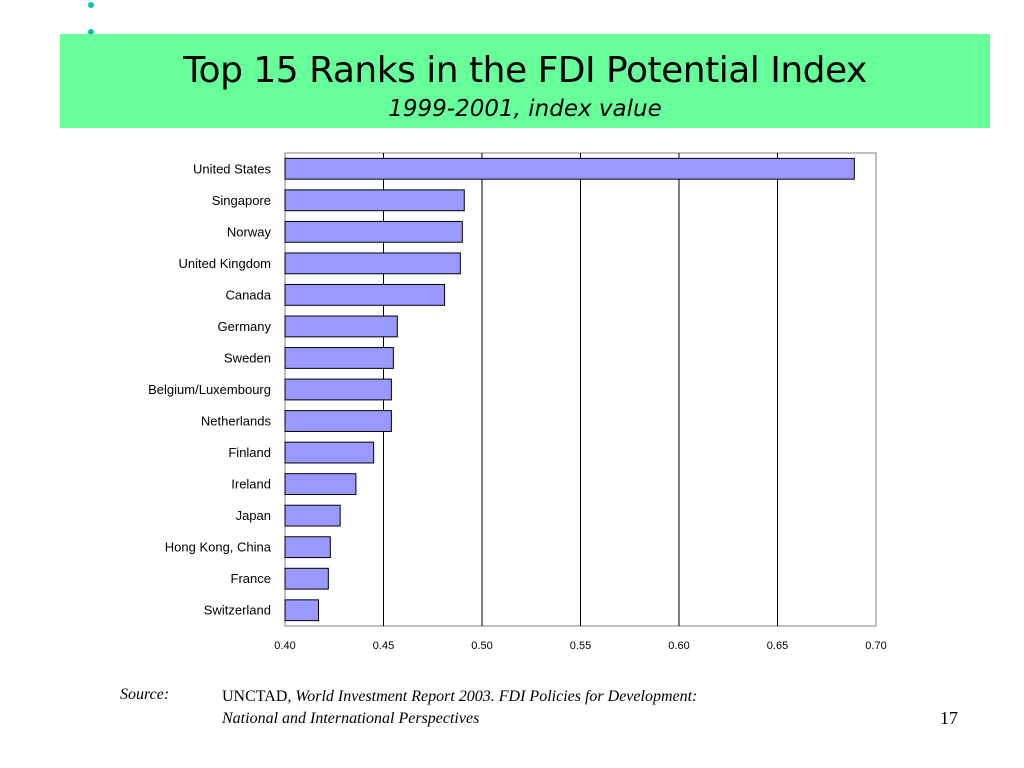  I want to click on category-label: United Kingdom, so click(225, 263).